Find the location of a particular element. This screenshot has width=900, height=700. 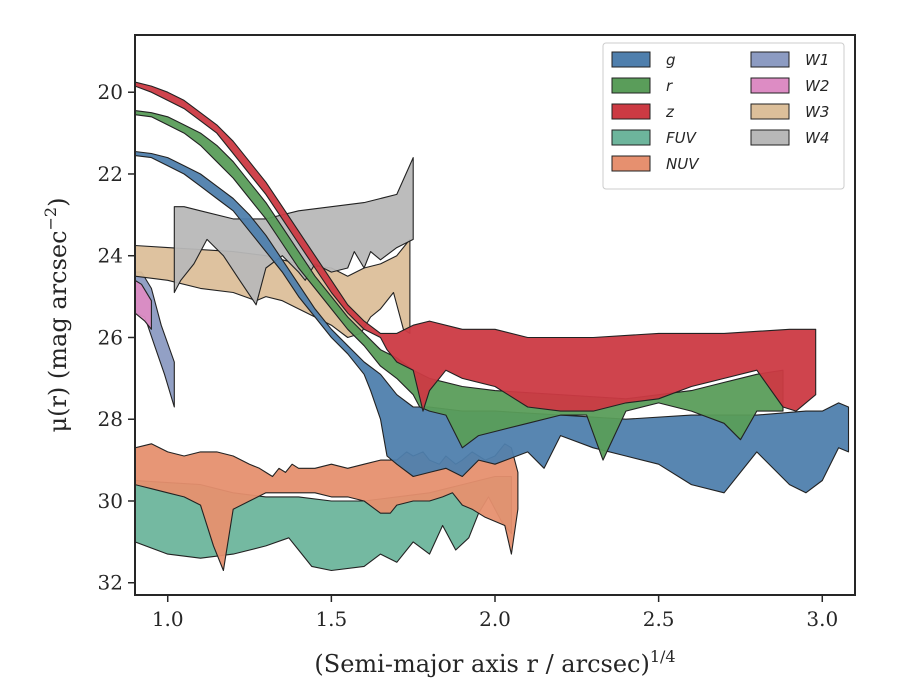

y-axis-label-tail: ) is located at coordinates (58, 202).